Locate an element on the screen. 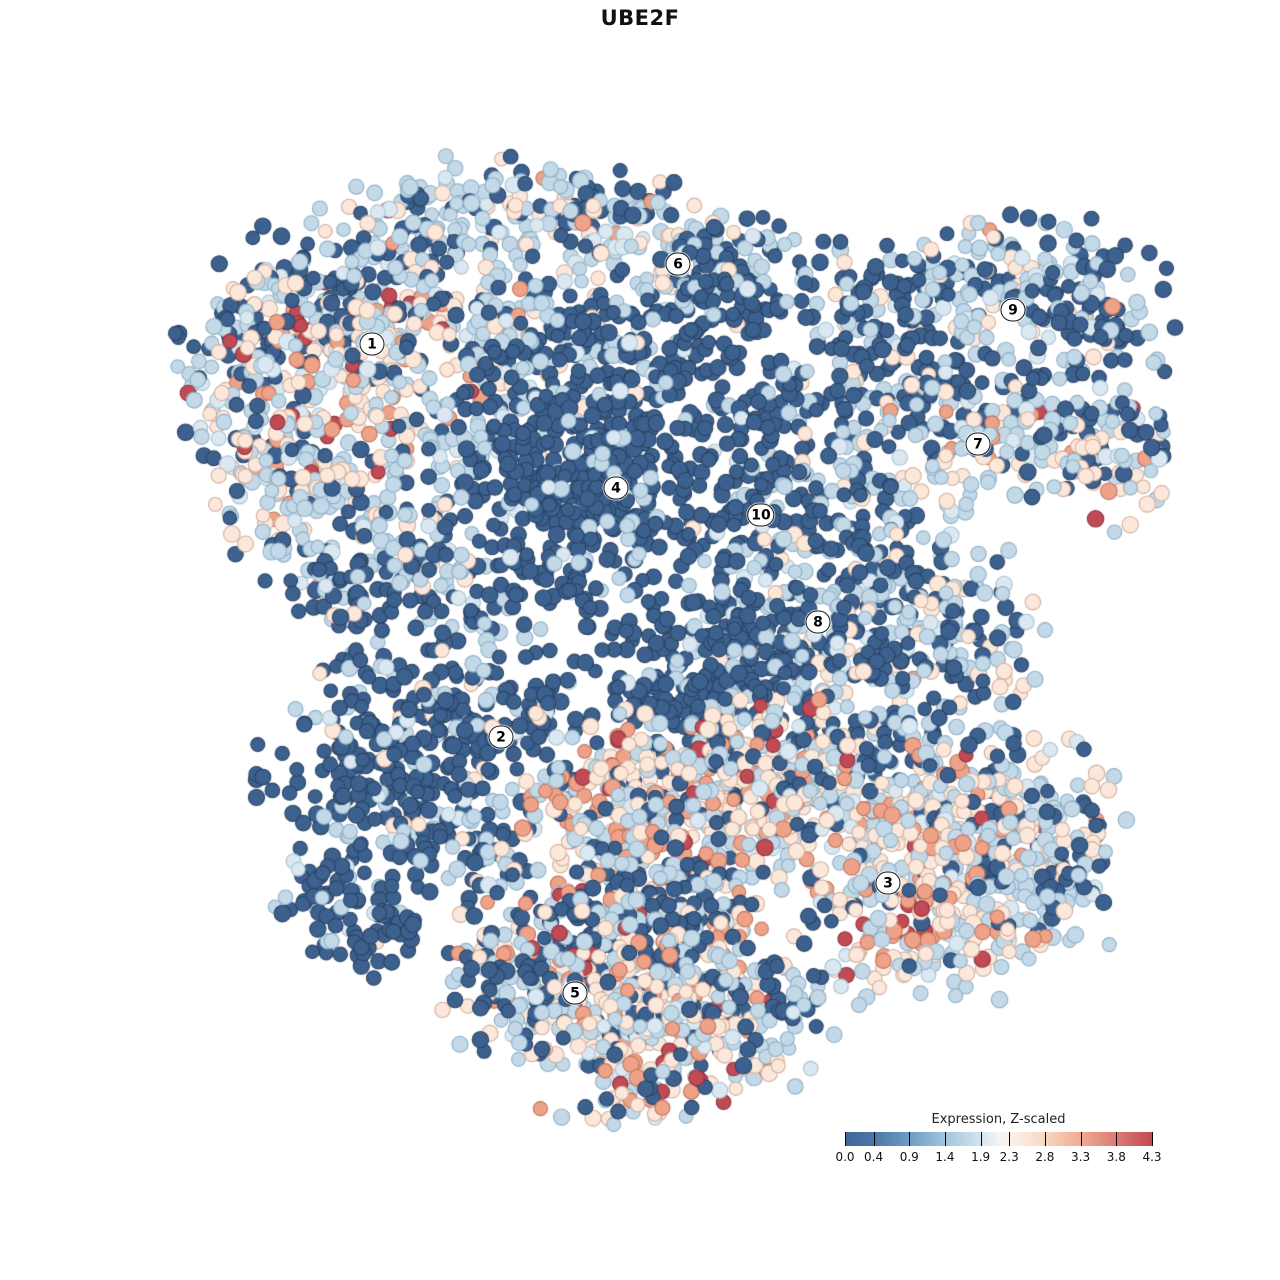 The image size is (1280, 1280). legend-tick-label: 1.4 is located at coordinates (945, 1157).